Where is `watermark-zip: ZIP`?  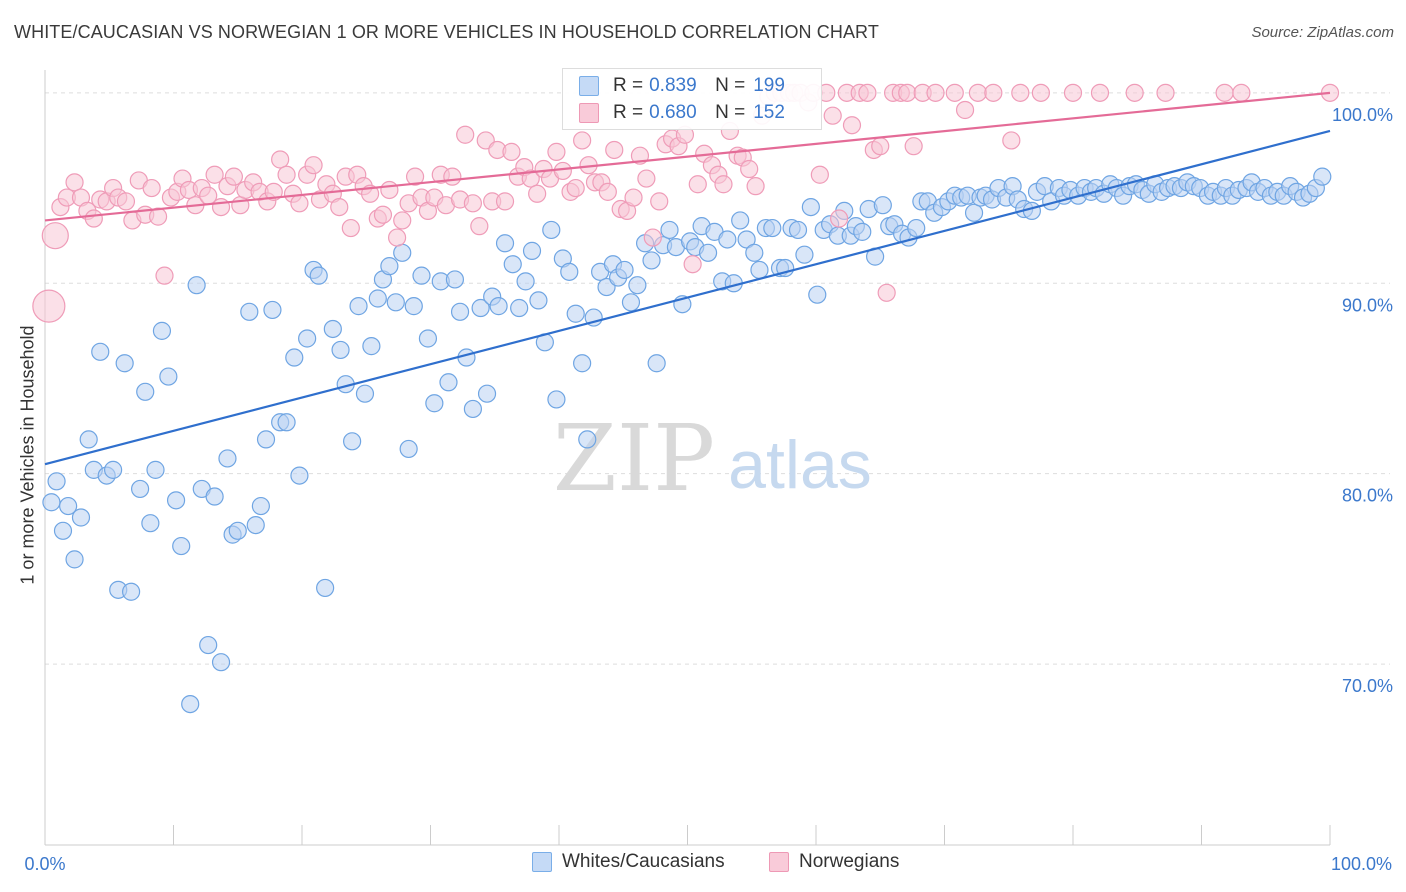 watermark-zip: ZIP is located at coordinates (634, 458).